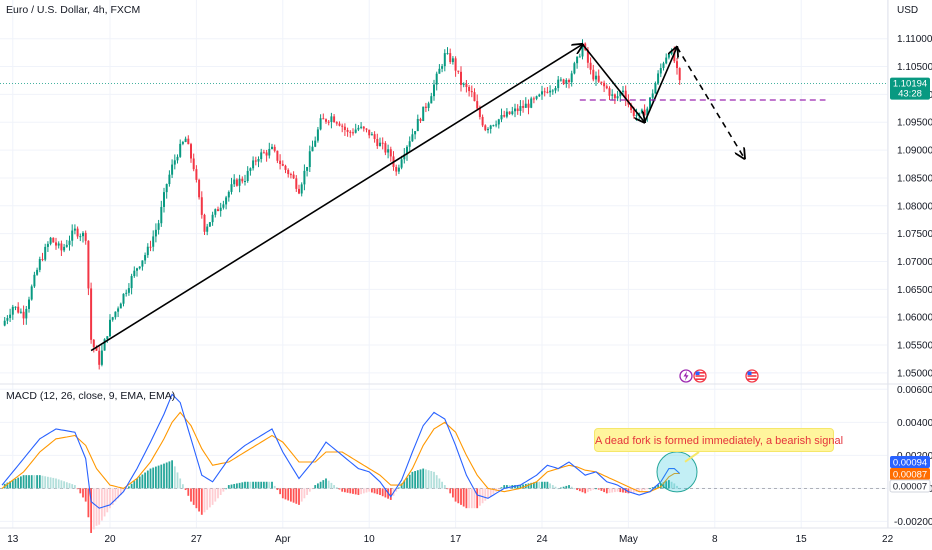 Image resolution: width=932 pixels, height=550 pixels. What do you see at coordinates (914, 318) in the screenshot?
I see `price-tick-label: 1.06000` at bounding box center [914, 318].